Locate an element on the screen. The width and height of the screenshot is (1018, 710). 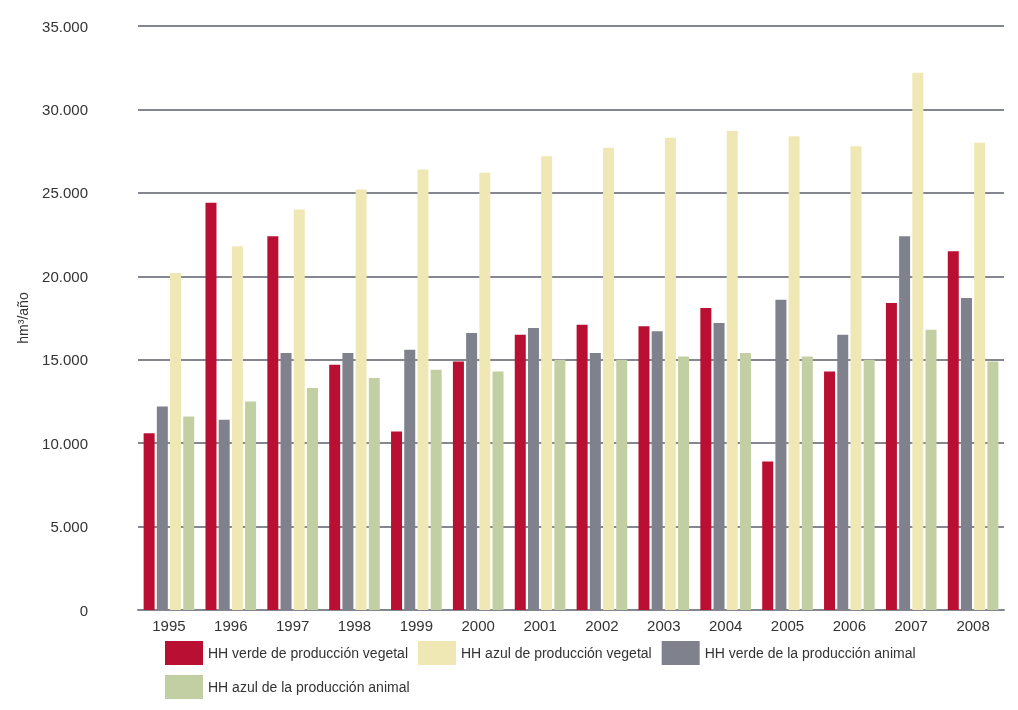
x-tick-label: 1997 is located at coordinates (292, 625).